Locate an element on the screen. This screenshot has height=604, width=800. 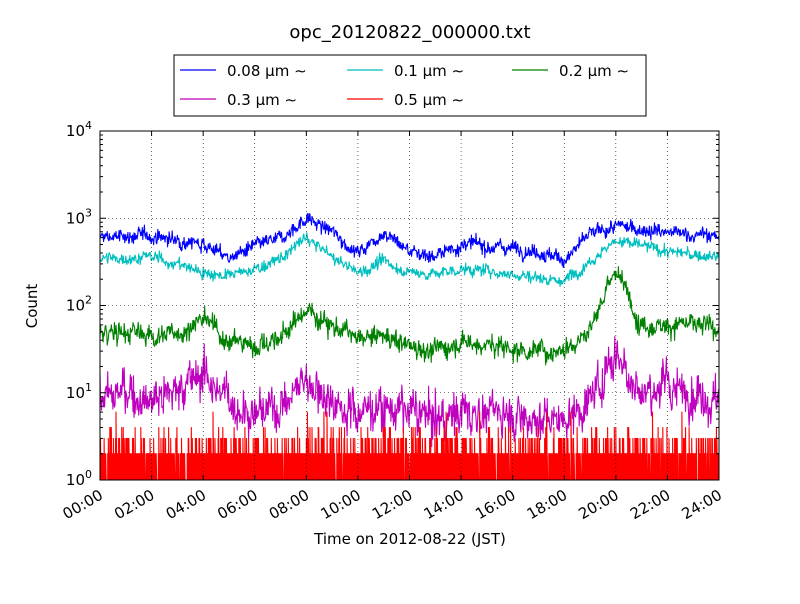
x-axis-label: Time on 2012-08-22 (JST) is located at coordinates (409, 539).